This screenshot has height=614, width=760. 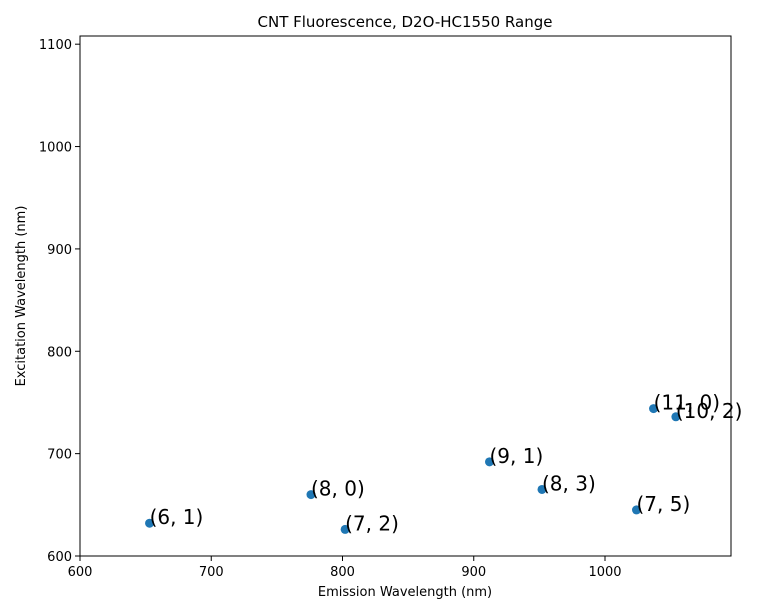 I want to click on y-tick-label: 700, so click(x=59, y=455).